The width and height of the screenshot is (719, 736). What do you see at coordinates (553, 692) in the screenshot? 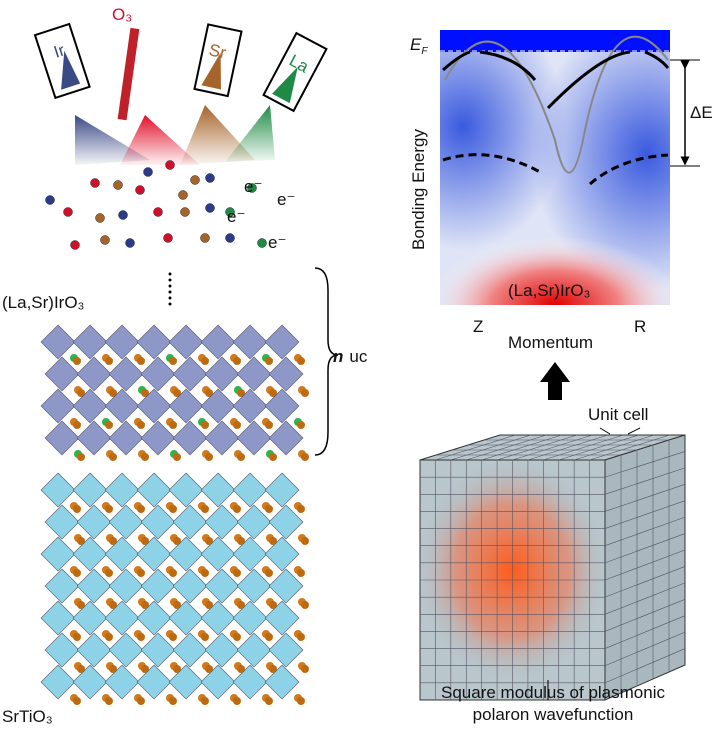
I see `caption: Square modulus of plasmonic` at bounding box center [553, 692].